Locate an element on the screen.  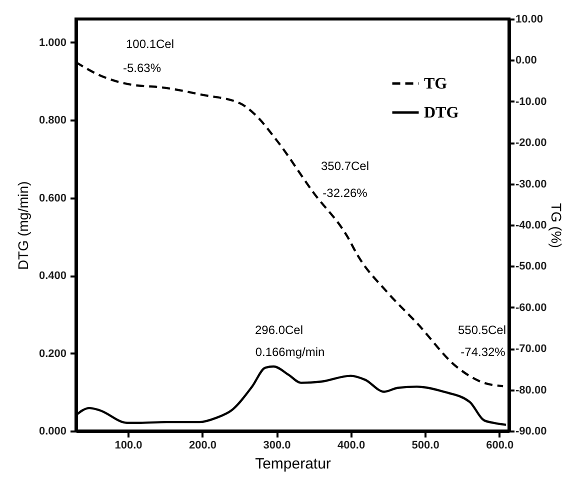
x-tick-label: 400.0 is located at coordinates (352, 446).